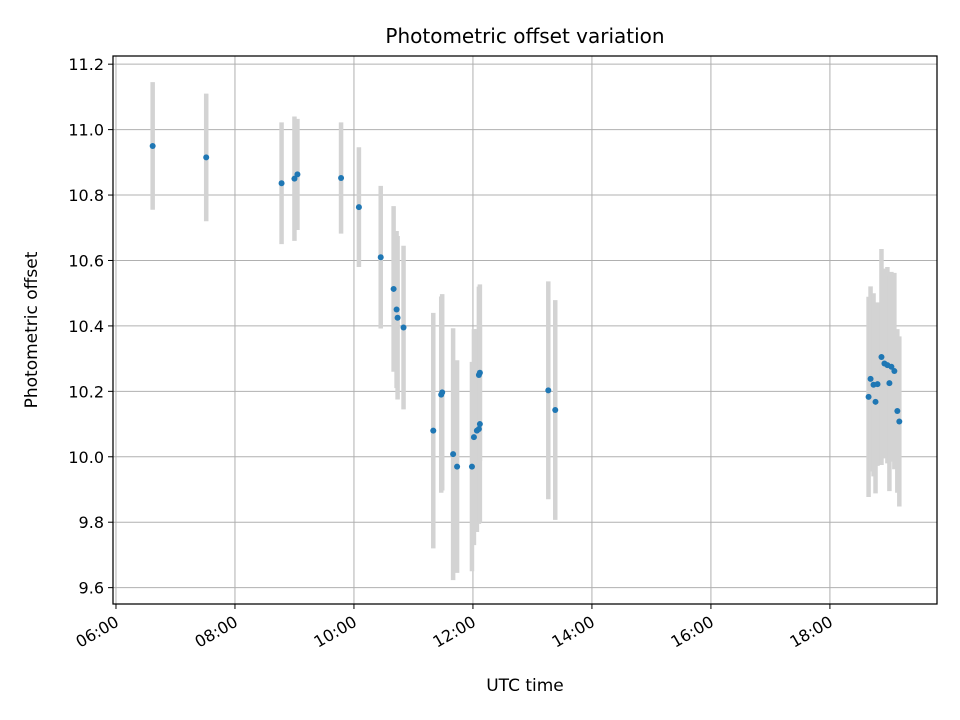 This screenshot has width=960, height=720. I want to click on y-tick-label: 11.2, so click(86, 64).